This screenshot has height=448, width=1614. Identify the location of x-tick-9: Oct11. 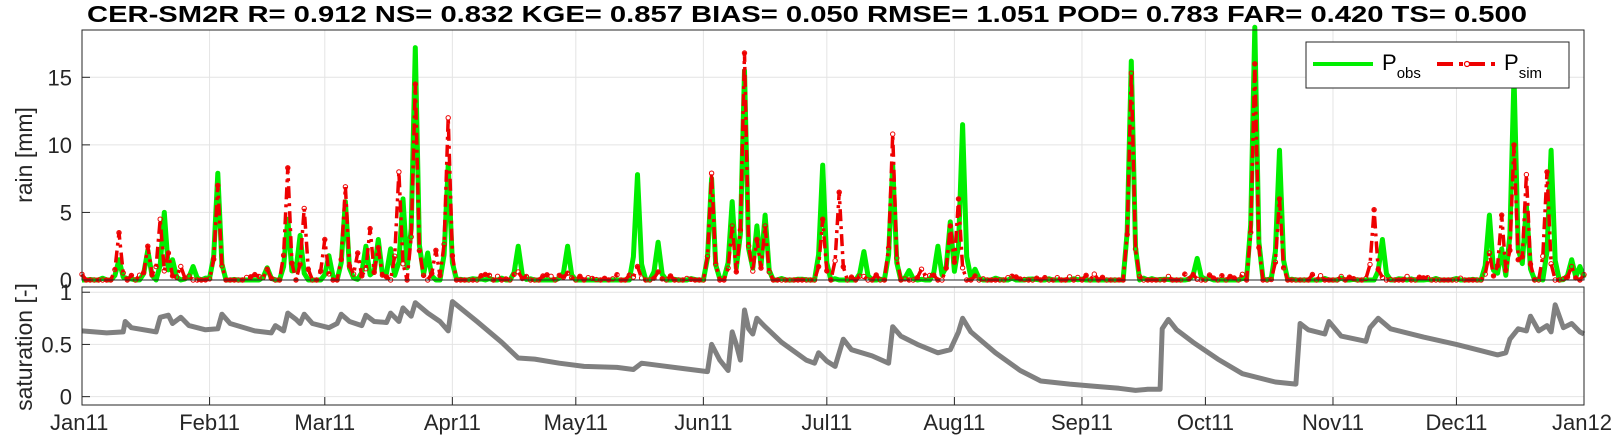
(1205, 422).